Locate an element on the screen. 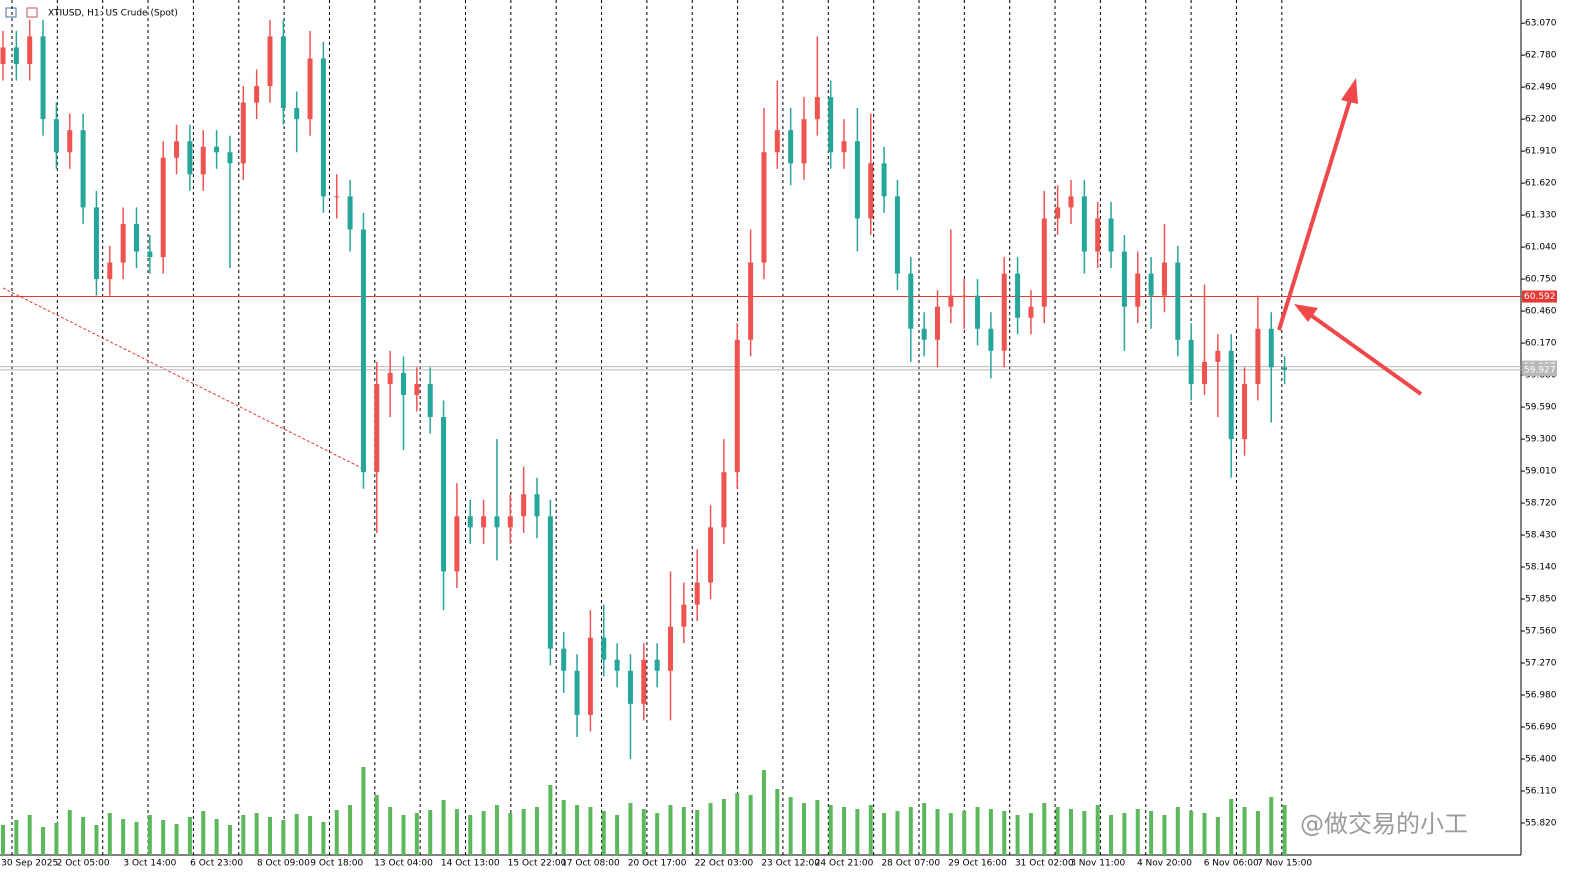 Image resolution: width=1589 pixels, height=891 pixels. watermark: @做交易的小工 is located at coordinates (1384, 824).